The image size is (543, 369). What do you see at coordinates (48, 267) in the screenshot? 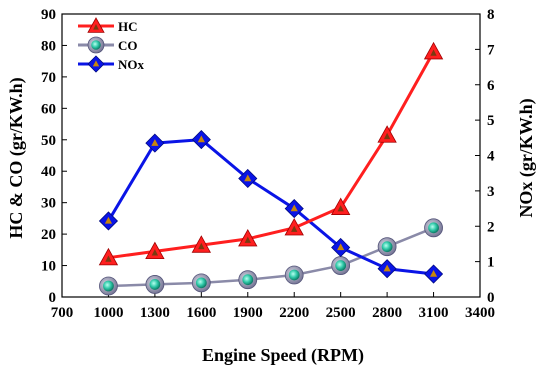
I see `y-tick-label: 10` at bounding box center [48, 267].